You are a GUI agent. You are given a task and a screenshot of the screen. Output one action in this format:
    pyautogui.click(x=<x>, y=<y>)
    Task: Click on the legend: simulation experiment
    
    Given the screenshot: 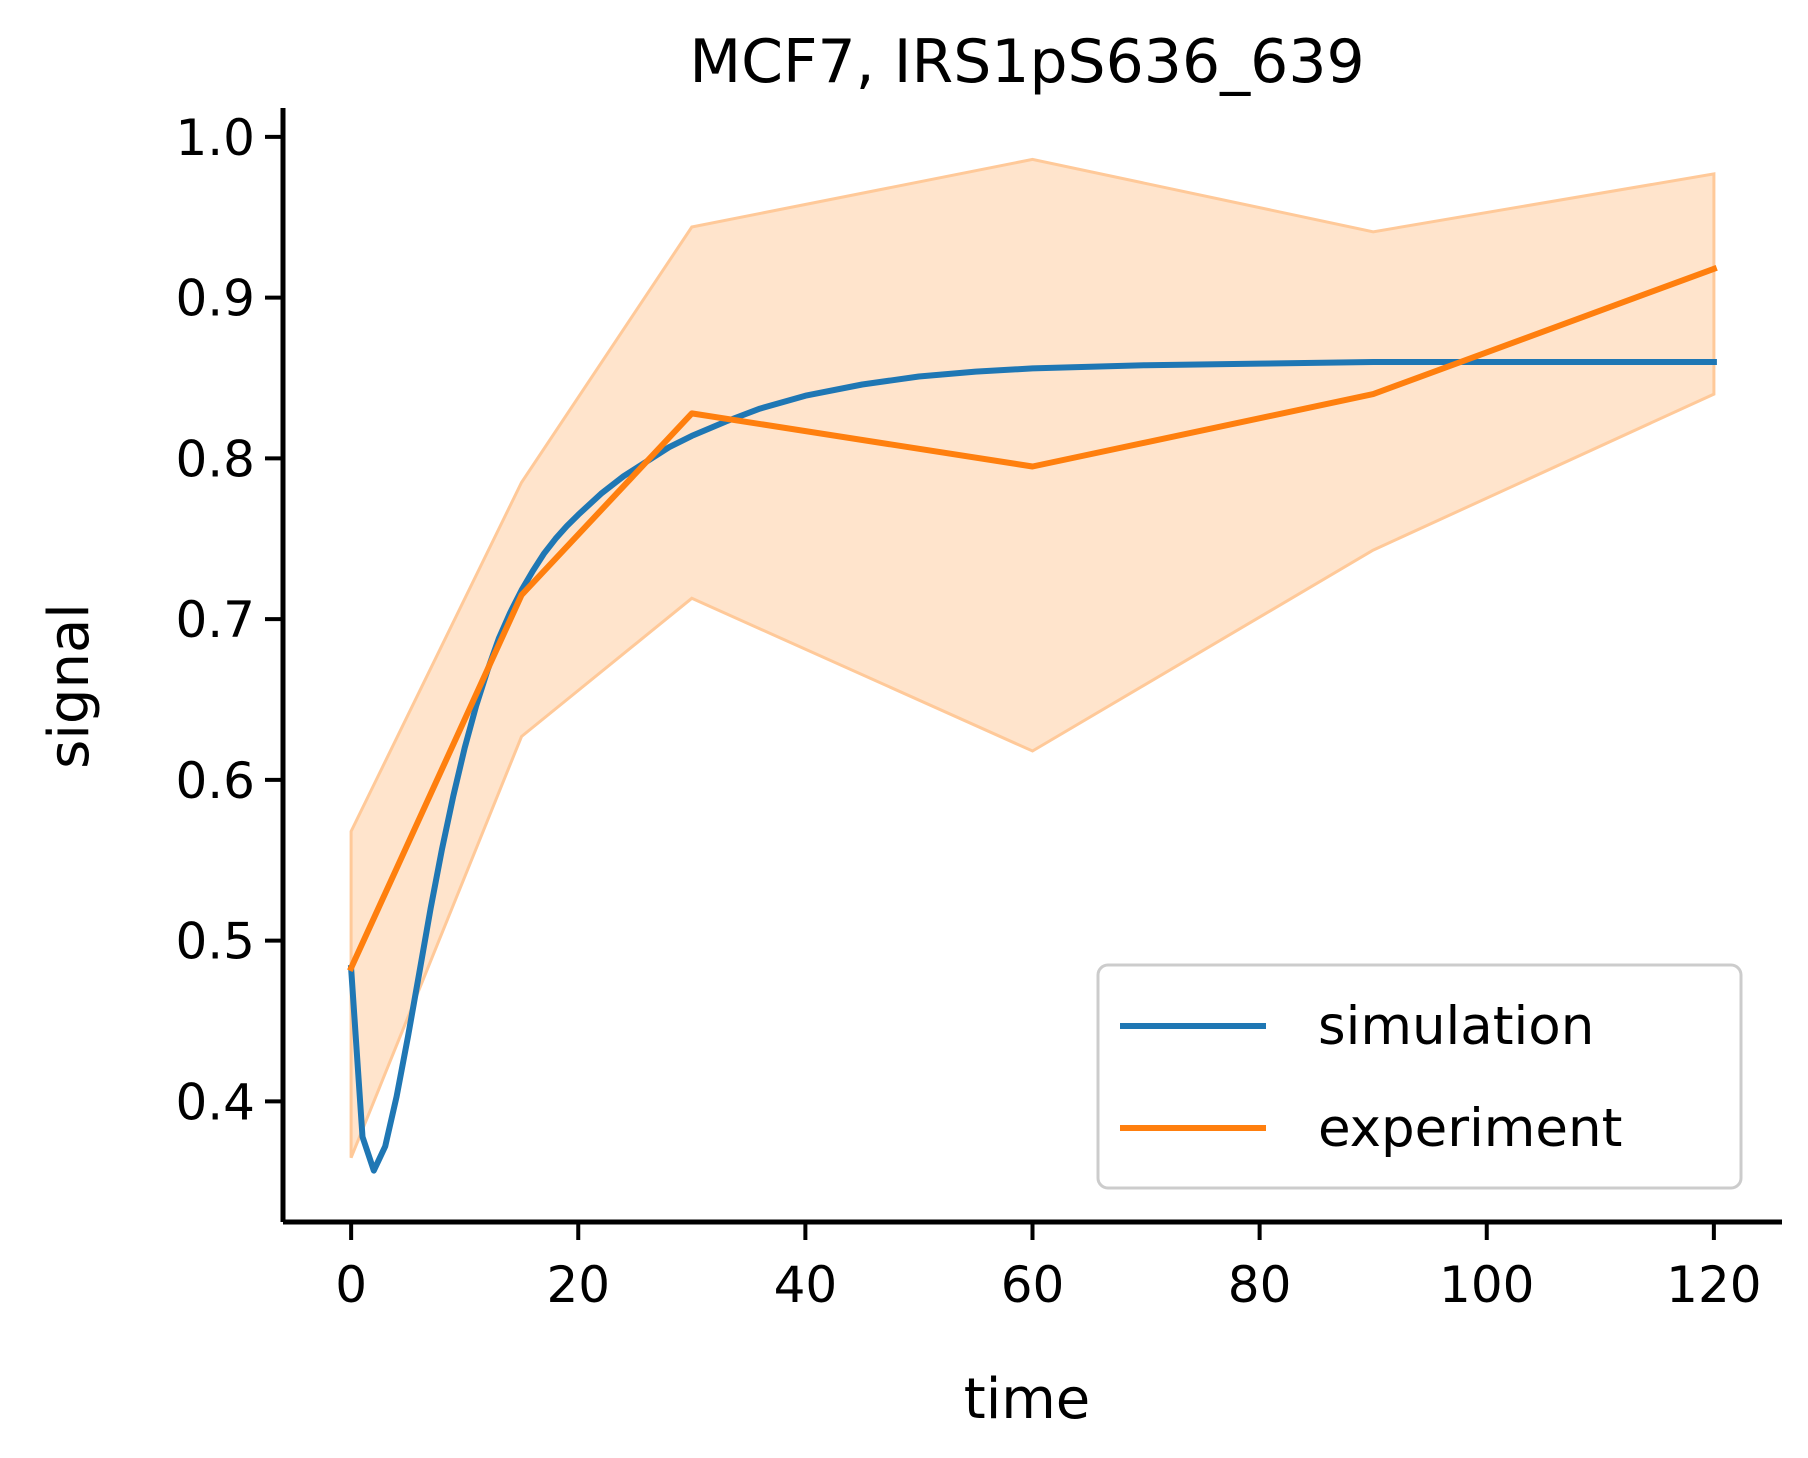 What is the action you would take?
    pyautogui.click(x=1419, y=1076)
    